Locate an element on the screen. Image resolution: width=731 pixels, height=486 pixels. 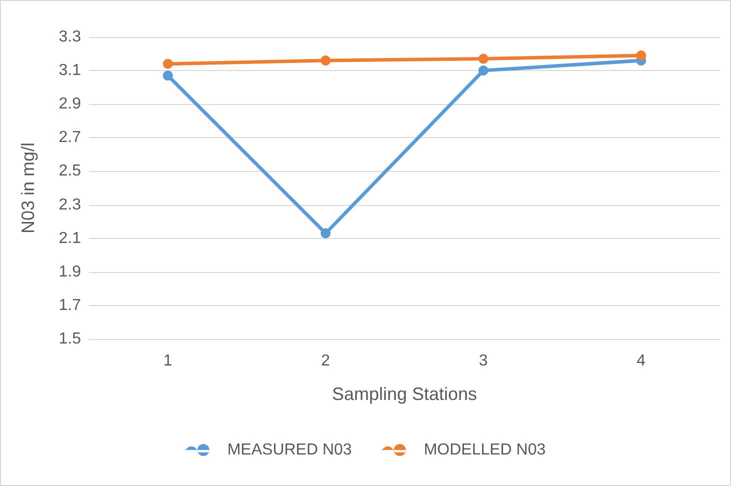
y-tick-label: 2.1 is located at coordinates (70, 238).